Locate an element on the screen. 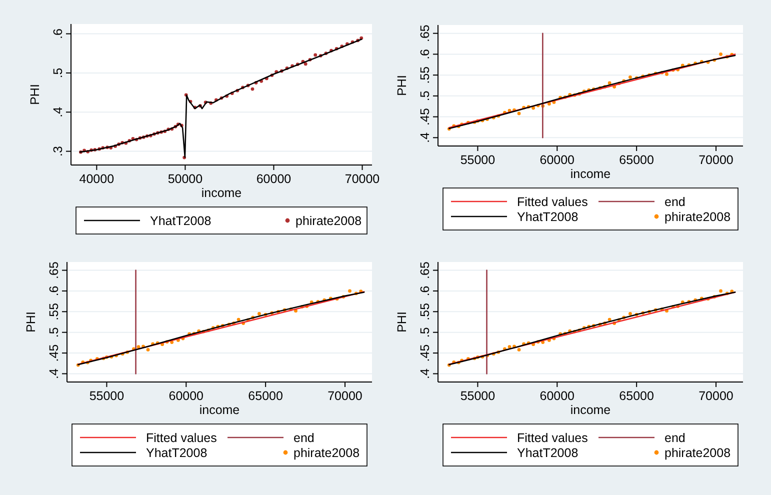  x-tick-label: 50000 is located at coordinates (185, 179).